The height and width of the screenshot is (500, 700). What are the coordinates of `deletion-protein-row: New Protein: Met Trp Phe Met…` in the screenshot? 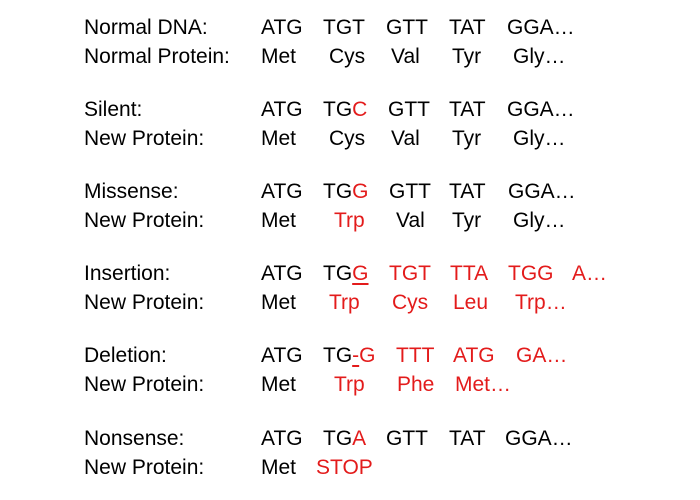 It's located at (350, 385).